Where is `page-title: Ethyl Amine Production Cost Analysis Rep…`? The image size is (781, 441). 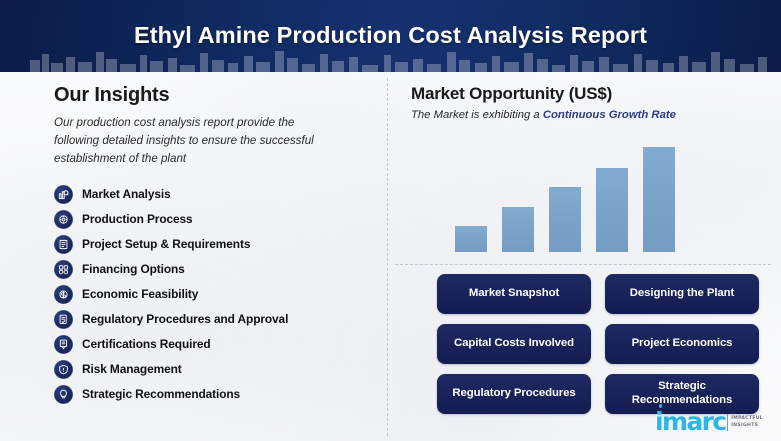
page-title: Ethyl Amine Production Cost Analysis Rep… is located at coordinates (390, 35).